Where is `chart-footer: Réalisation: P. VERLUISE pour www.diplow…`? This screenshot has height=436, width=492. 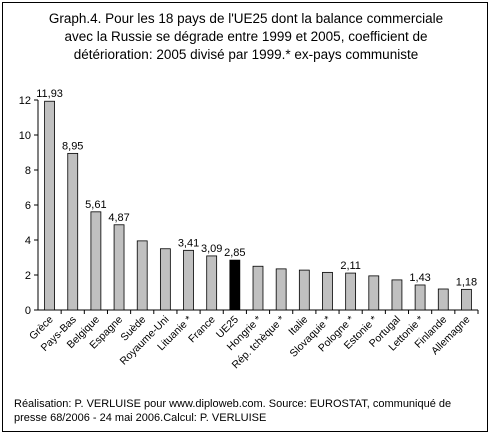
chart-footer: Réalisation: P. VERLUISE pour www.diplow… is located at coordinates (233, 411).